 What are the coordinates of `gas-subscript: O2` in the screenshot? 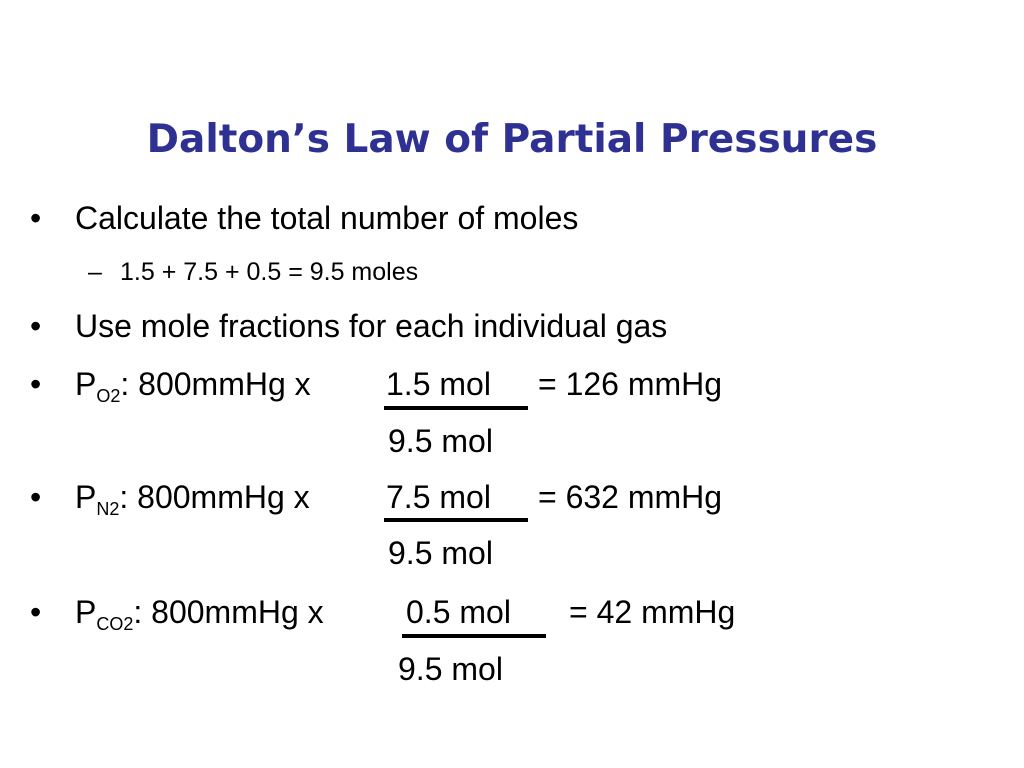 It's located at (108, 396).